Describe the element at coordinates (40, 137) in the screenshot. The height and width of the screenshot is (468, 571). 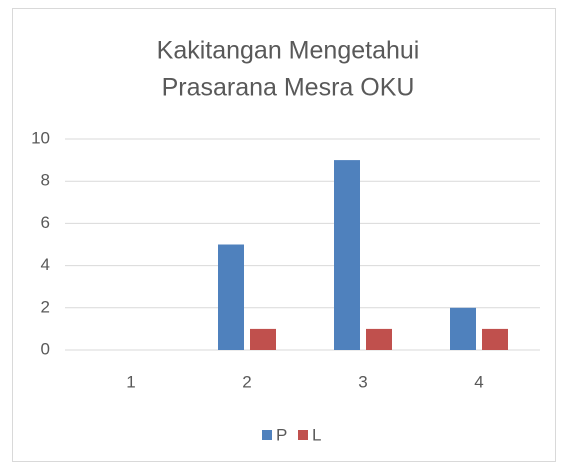
I see `y-tick-label: 10` at that location.